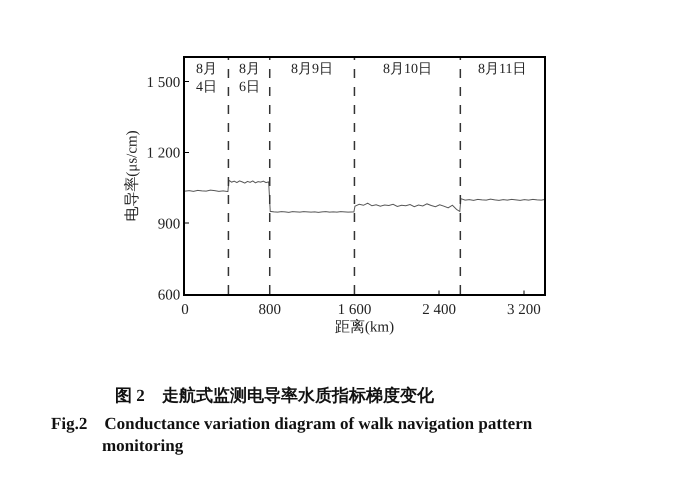  I want to click on y-tick-label: 600, so click(169, 295).